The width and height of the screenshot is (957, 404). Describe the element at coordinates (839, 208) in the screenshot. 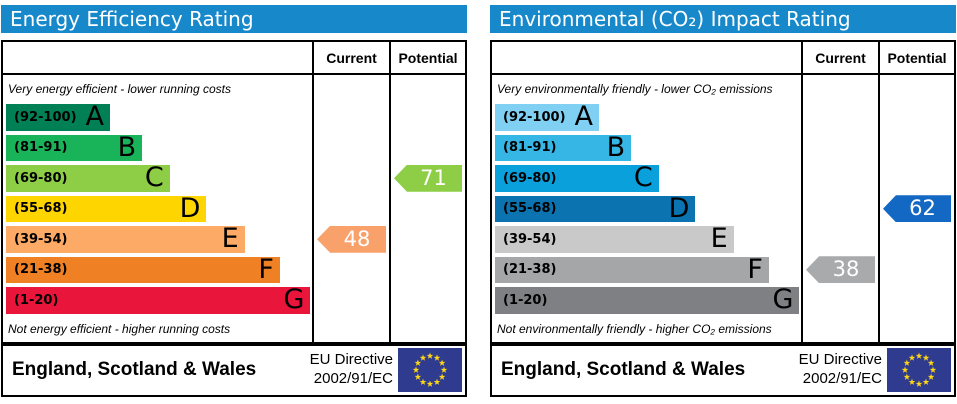

I see `current-column: 38` at that location.